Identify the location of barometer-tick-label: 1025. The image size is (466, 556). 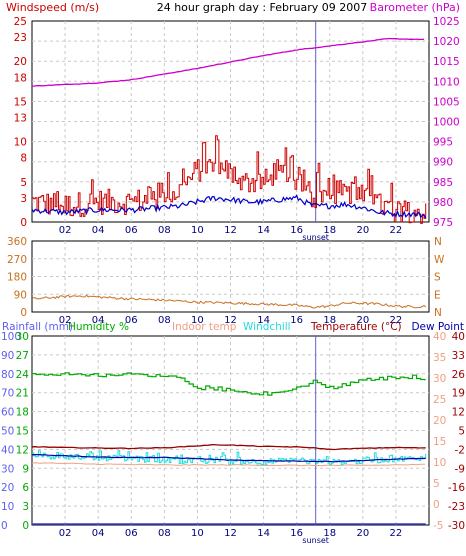
(446, 22).